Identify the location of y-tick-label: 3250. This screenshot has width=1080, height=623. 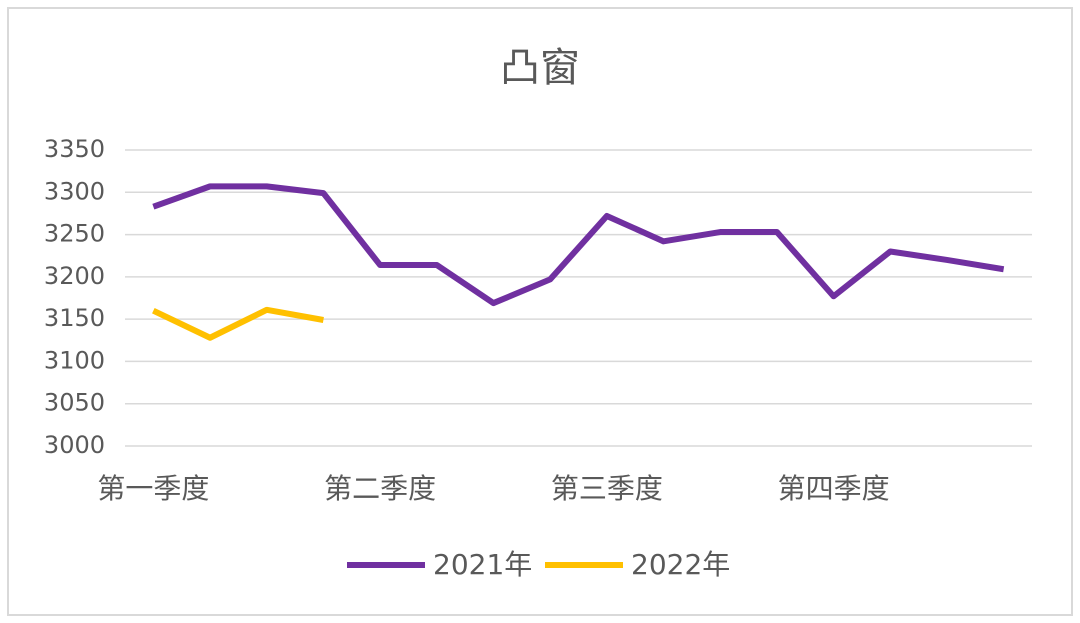
(74, 234).